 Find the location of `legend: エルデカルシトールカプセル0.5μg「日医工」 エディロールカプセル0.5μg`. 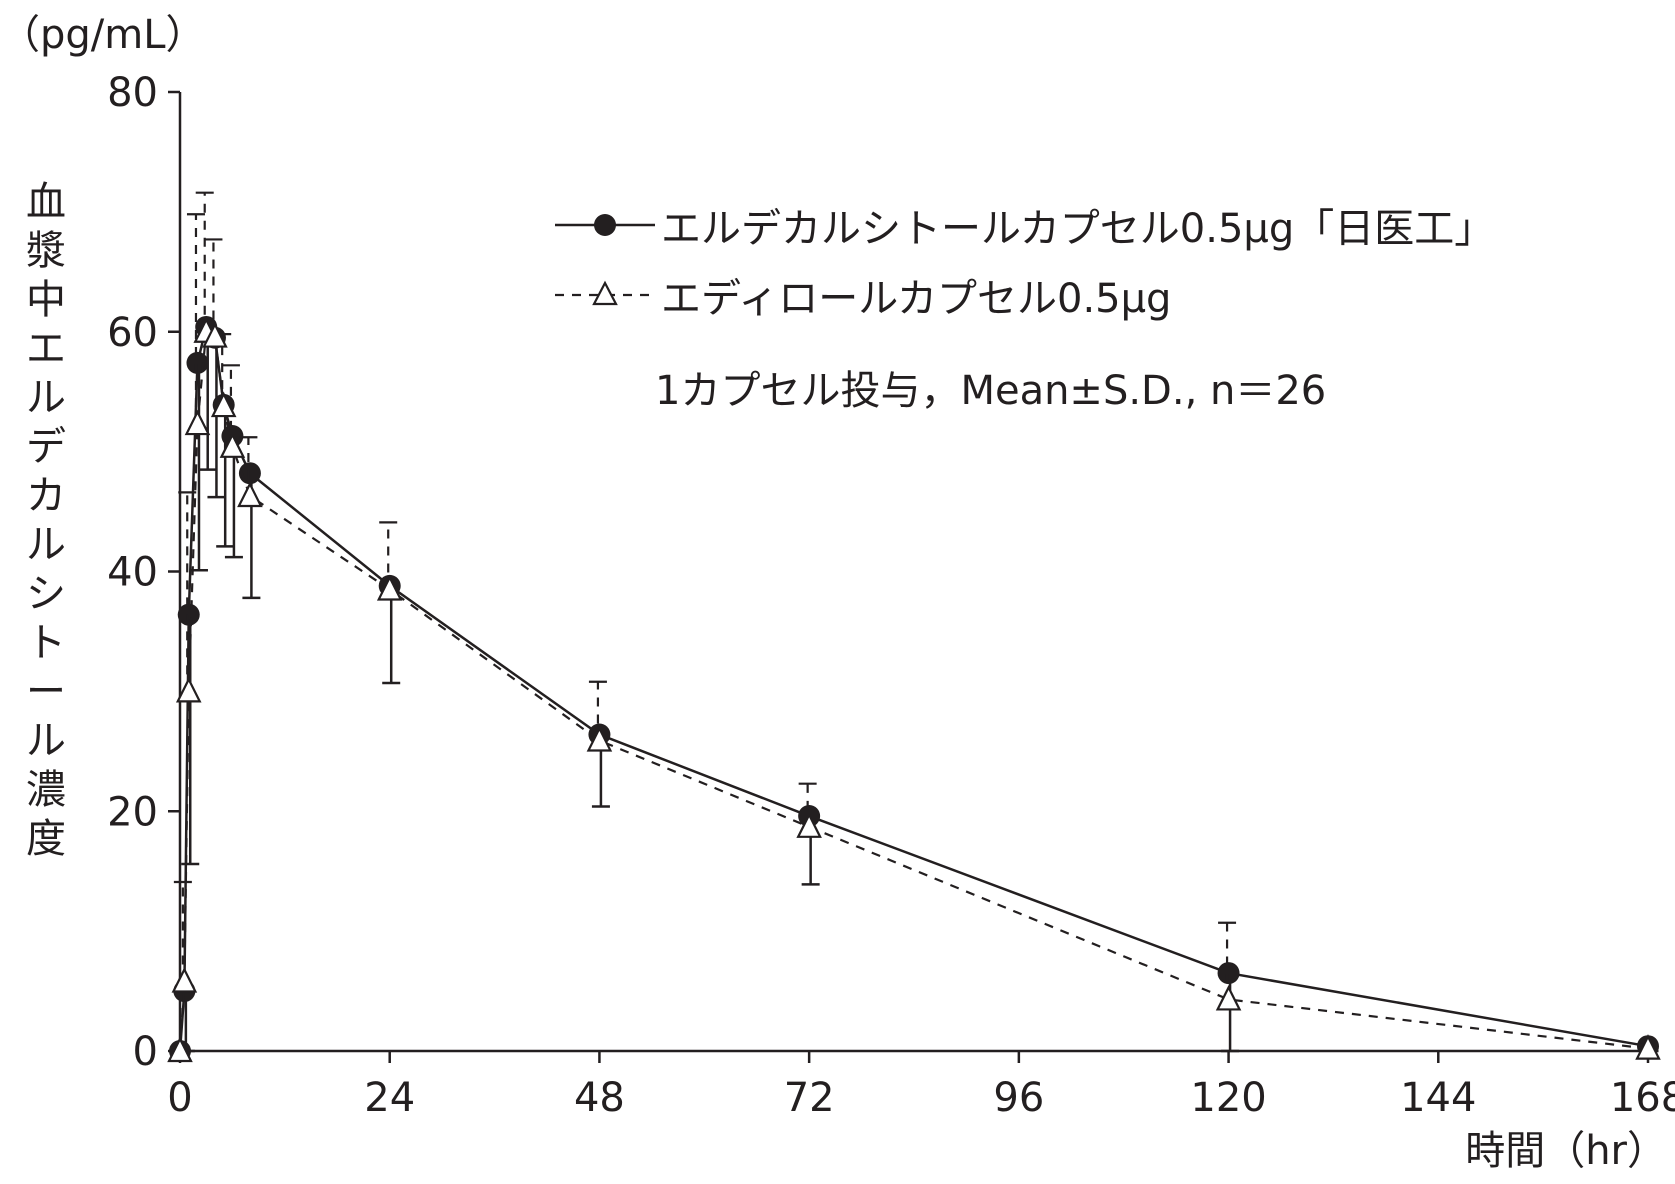

legend: エルデカルシトールカプセル0.5μg「日医工」 エディロールカプセル0.5μg is located at coordinates (1024, 260).